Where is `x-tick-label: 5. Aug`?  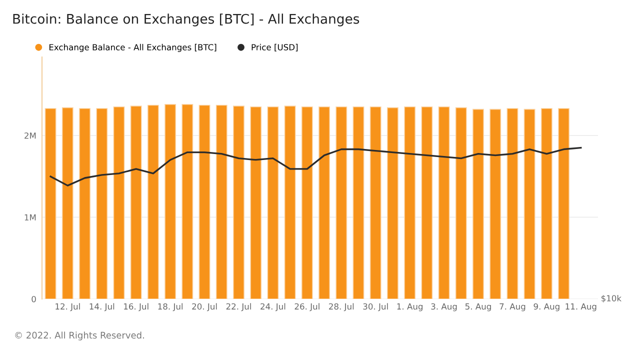
x-tick-label: 5. Aug is located at coordinates (478, 307).